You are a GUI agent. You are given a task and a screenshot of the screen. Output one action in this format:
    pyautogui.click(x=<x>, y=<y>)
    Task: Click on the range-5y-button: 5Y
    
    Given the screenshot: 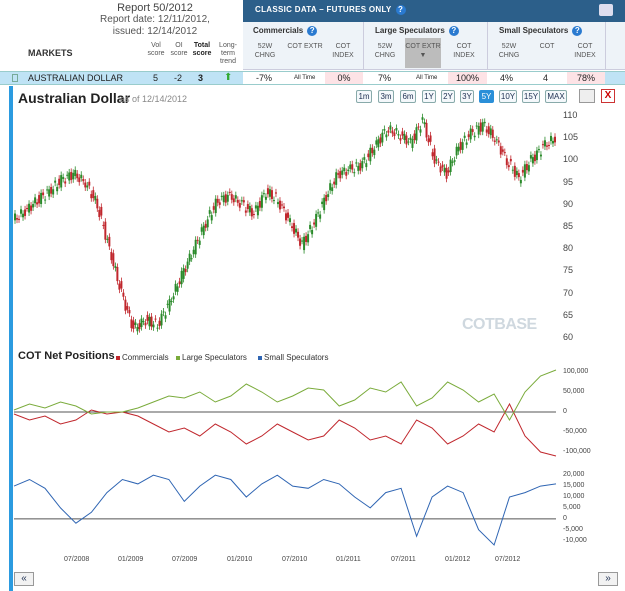 What is the action you would take?
    pyautogui.click(x=486, y=96)
    